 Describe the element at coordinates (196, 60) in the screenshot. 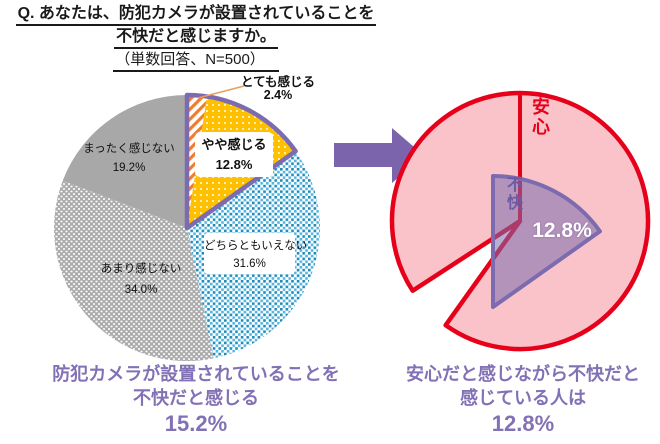

I see `question-subtitle: （単数回答、N=500）` at that location.